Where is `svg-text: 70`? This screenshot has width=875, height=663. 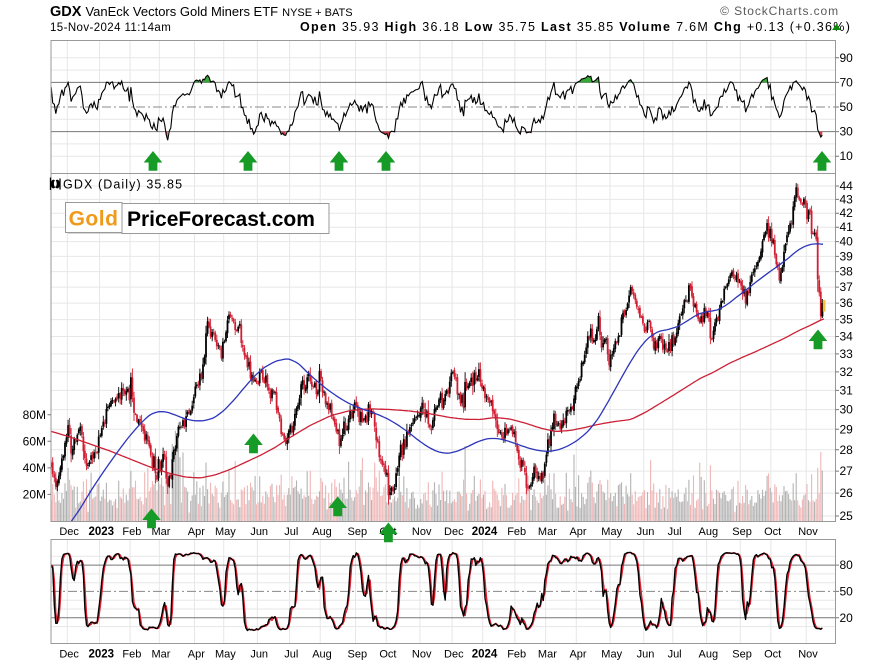 svg-text: 70 is located at coordinates (847, 82).